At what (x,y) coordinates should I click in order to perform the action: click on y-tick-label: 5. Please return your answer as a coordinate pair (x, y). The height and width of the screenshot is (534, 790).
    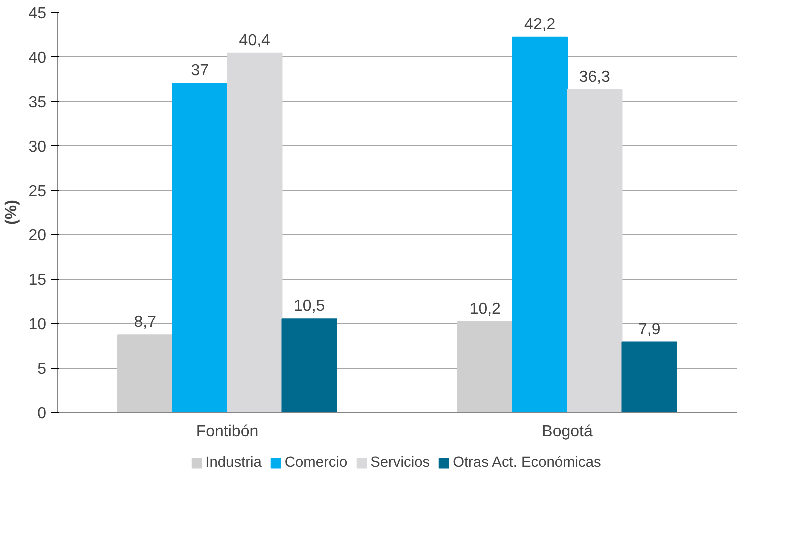
    Looking at the image, I should click on (42, 369).